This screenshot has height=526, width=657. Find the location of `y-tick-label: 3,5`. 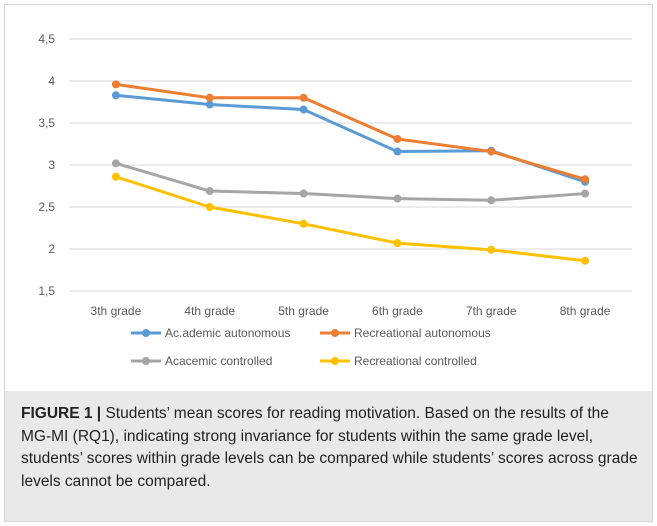

y-tick-label: 3,5 is located at coordinates (46, 123).